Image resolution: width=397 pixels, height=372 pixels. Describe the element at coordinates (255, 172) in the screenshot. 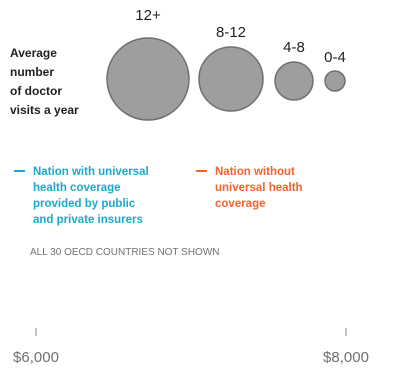

I see `legend-label-no-universal: Nation without` at that location.